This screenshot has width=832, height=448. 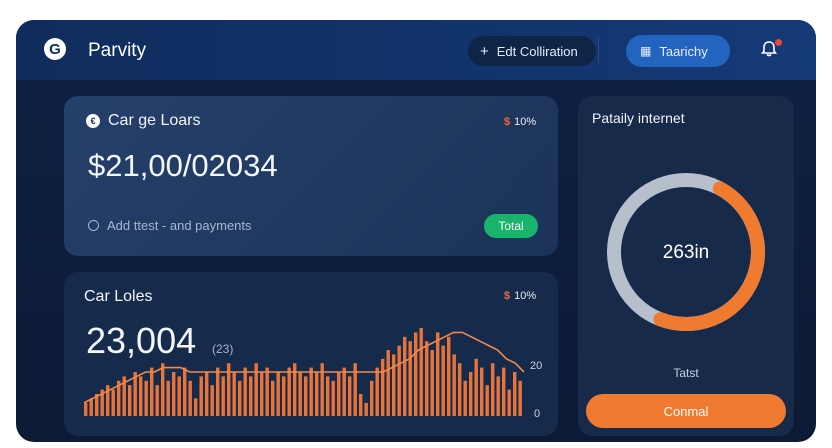 I want to click on notification-icon, so click(x=771, y=49).